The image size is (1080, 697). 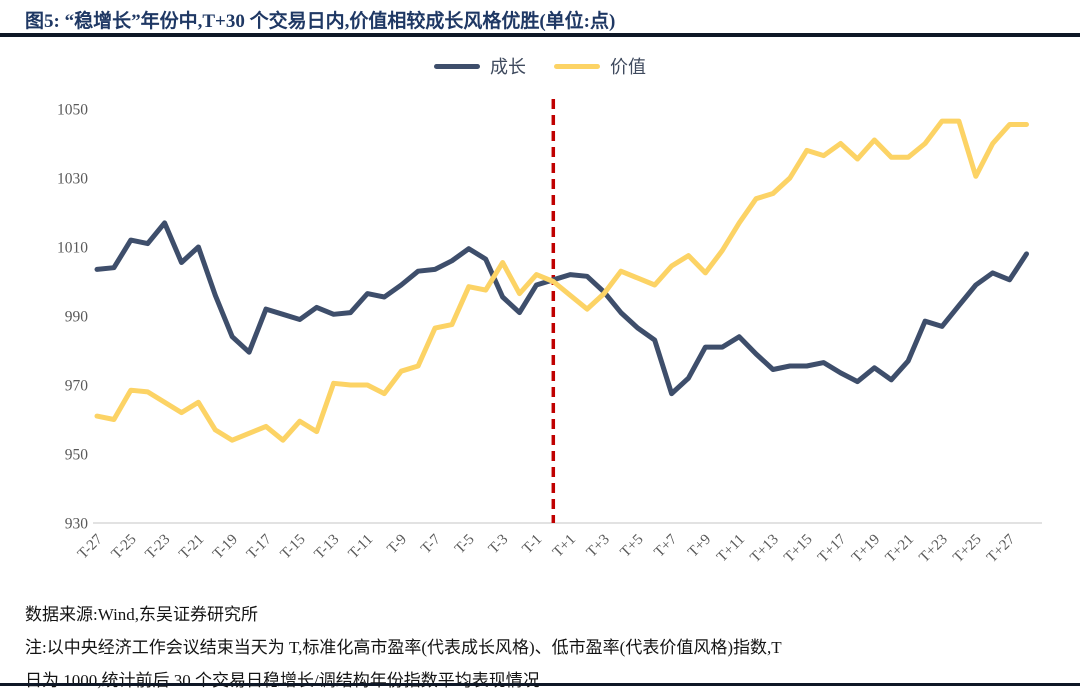 What do you see at coordinates (77, 317) in the screenshot?
I see `y-axis-tick-label: 990` at bounding box center [77, 317].